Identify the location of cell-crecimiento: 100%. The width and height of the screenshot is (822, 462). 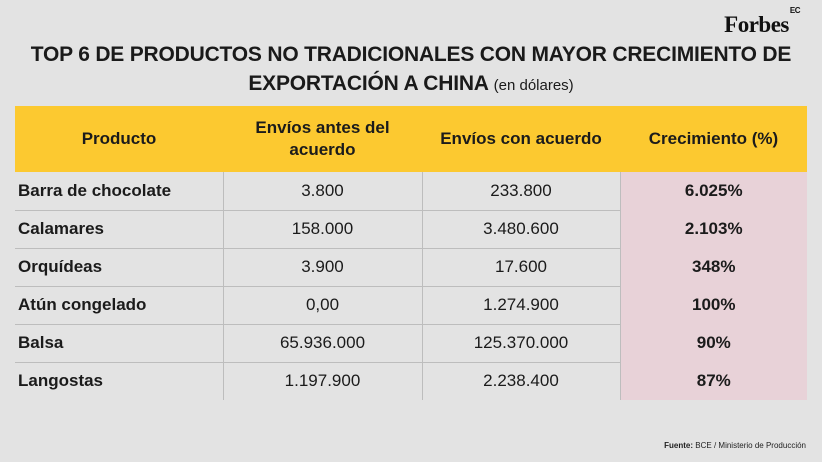
(713, 305).